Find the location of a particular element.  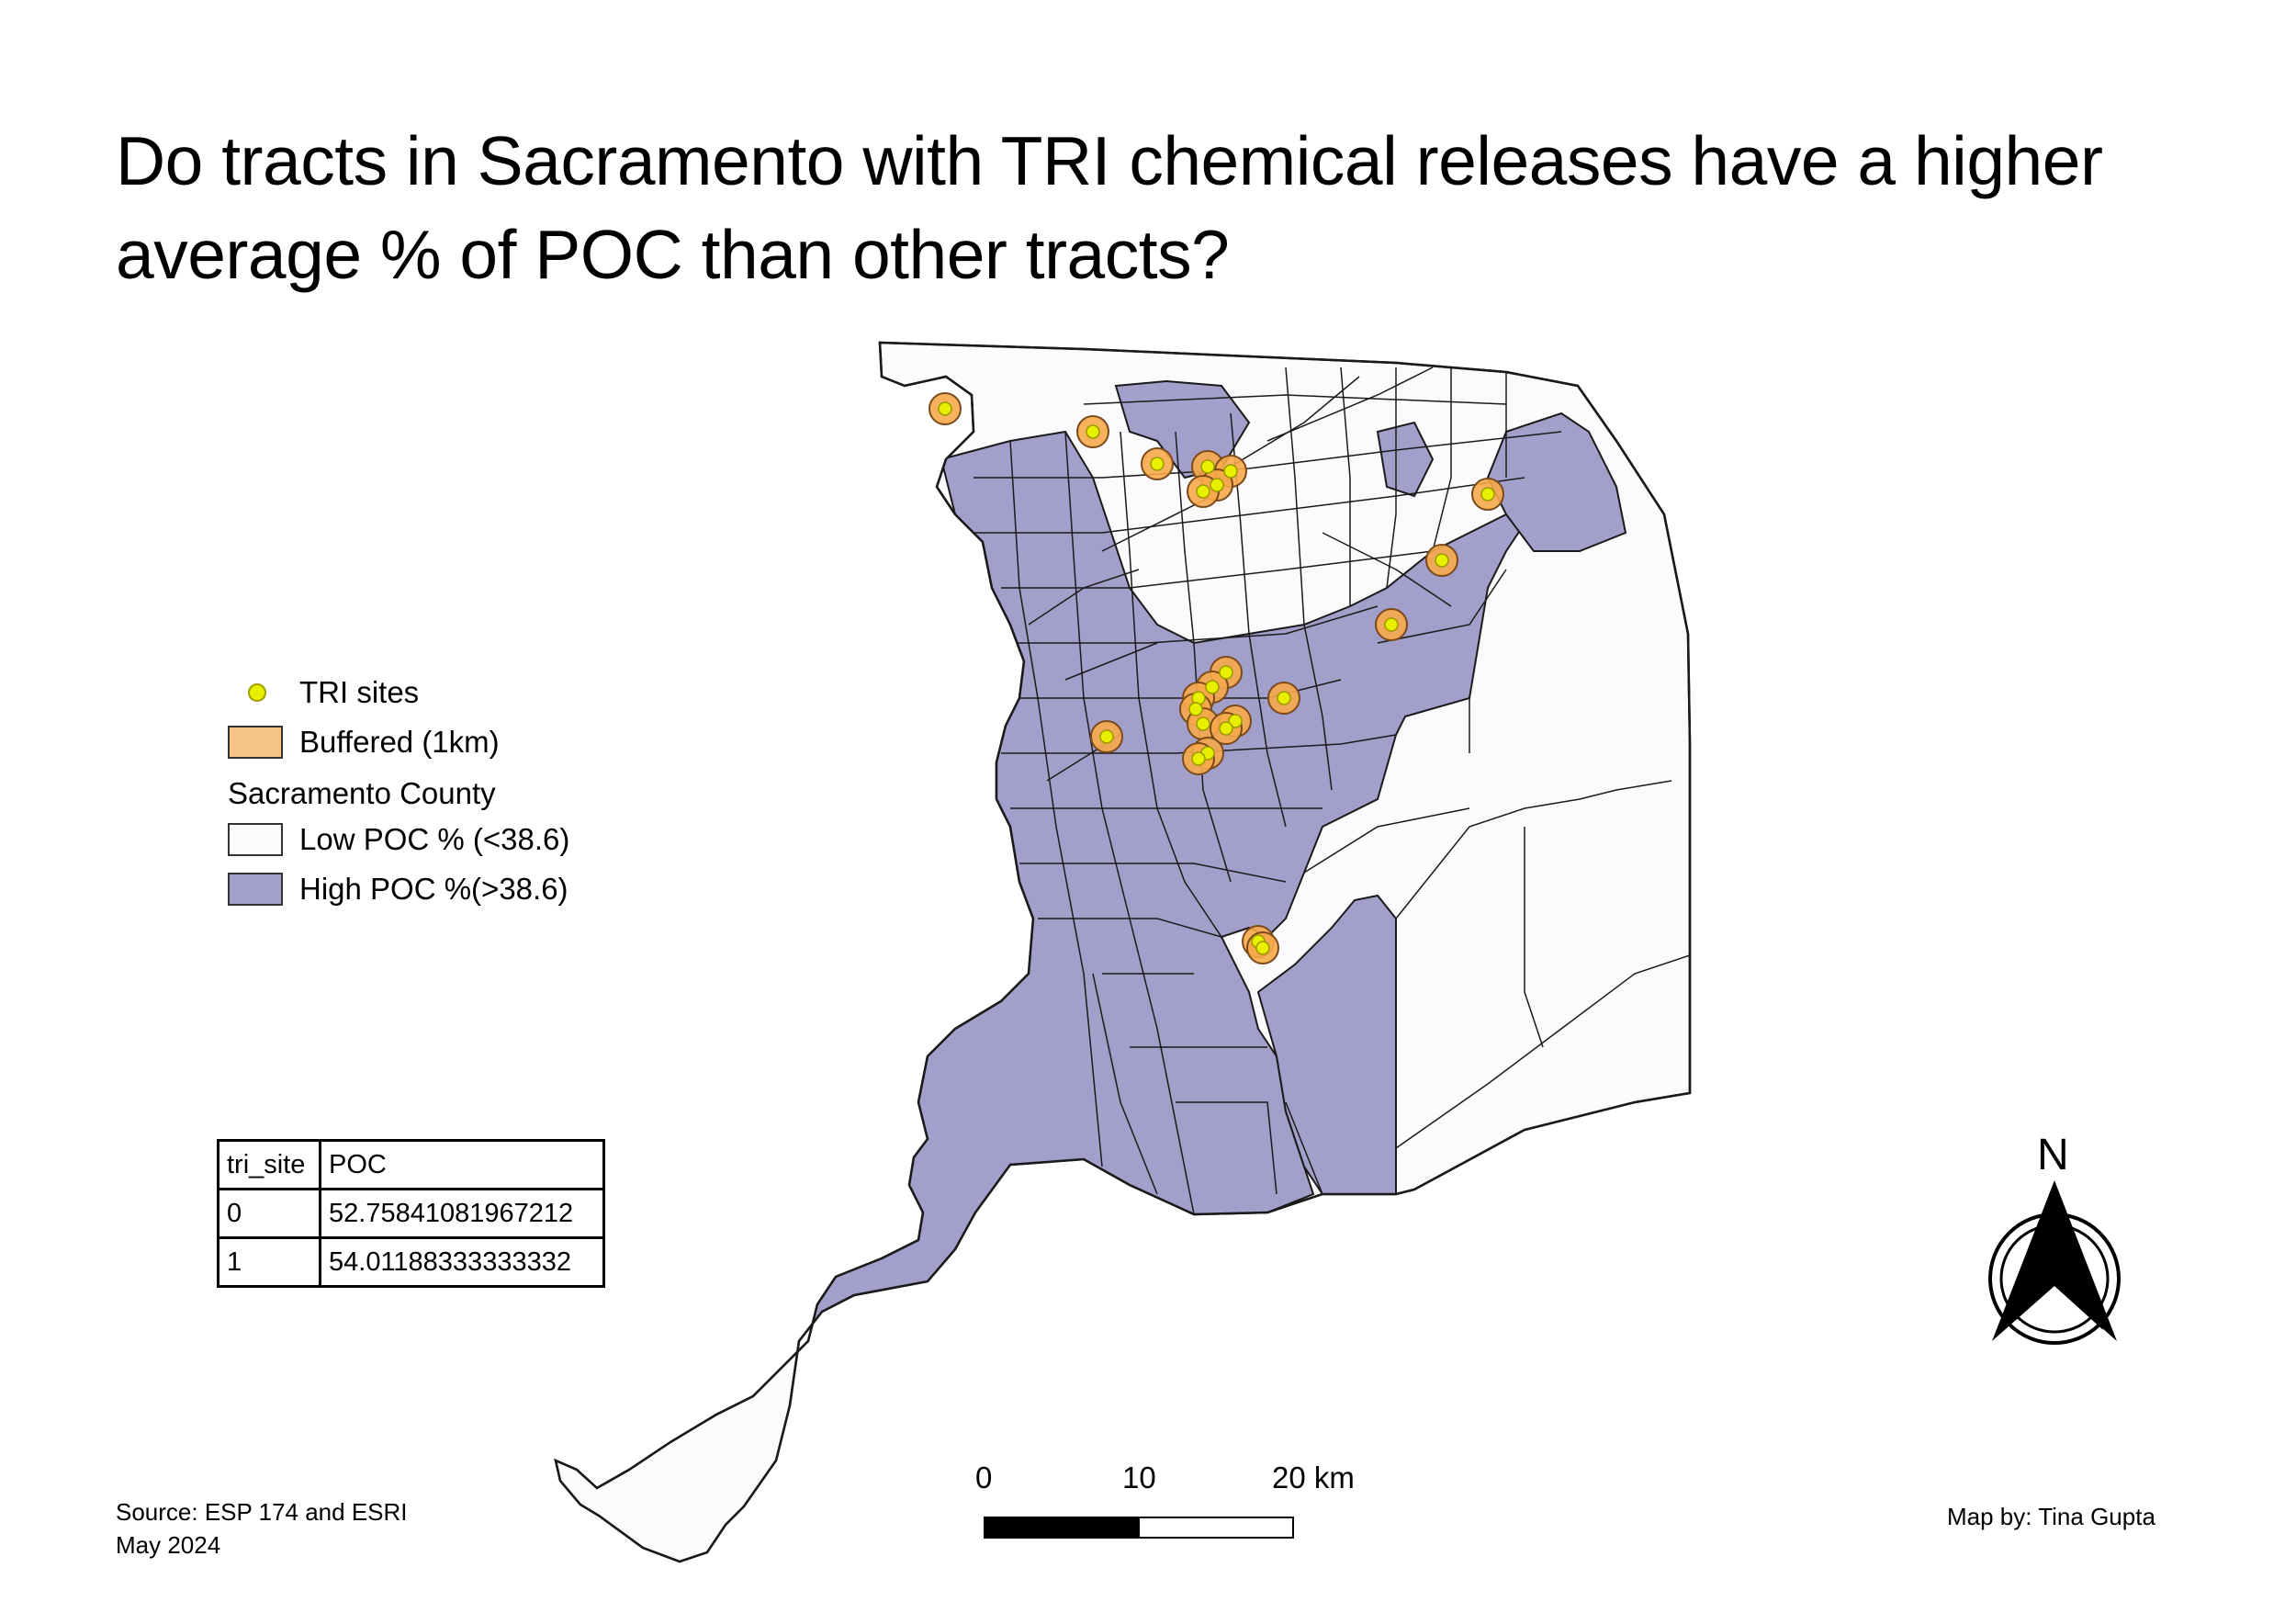

legend-tri-sites-label: TRI sites is located at coordinates (360, 692).